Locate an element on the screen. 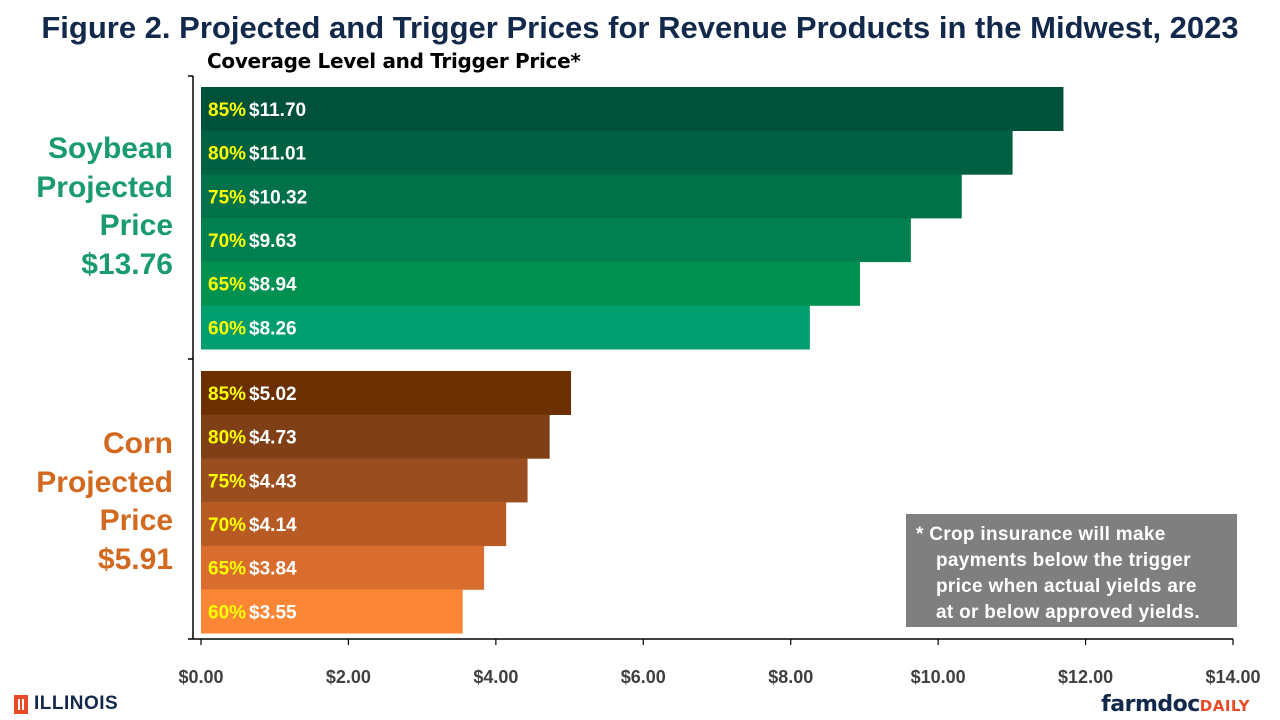 The width and height of the screenshot is (1280, 720). bar-data-label: 60% $8.26 is located at coordinates (252, 328).